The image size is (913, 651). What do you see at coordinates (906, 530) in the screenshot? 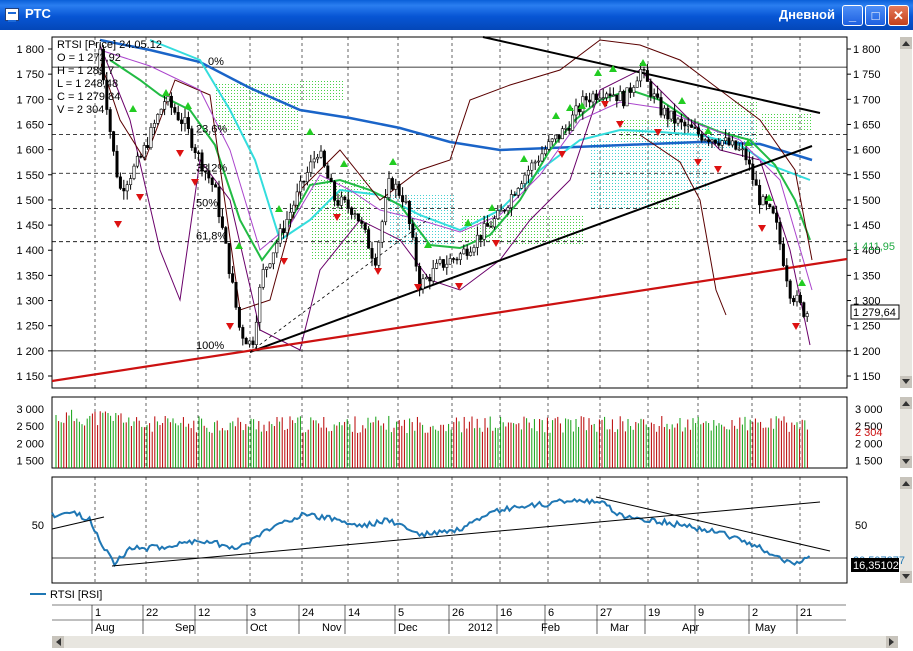
I see `rsi-scrollbar` at bounding box center [906, 530].